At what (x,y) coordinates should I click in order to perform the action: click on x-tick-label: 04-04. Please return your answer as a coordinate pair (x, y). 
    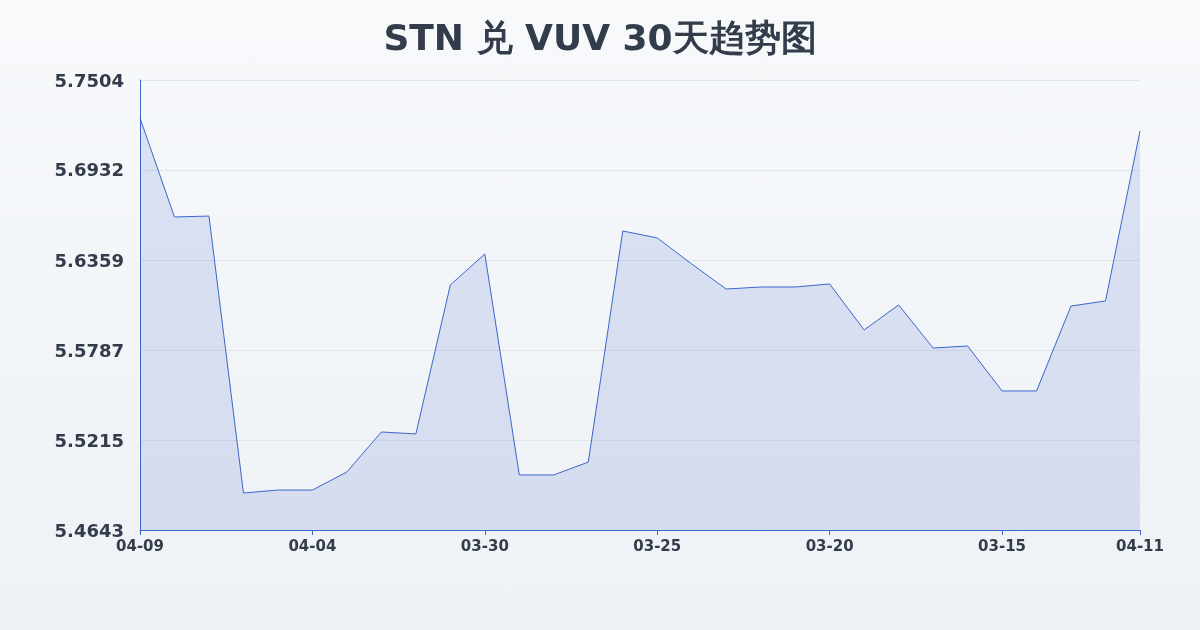
    Looking at the image, I should click on (312, 545).